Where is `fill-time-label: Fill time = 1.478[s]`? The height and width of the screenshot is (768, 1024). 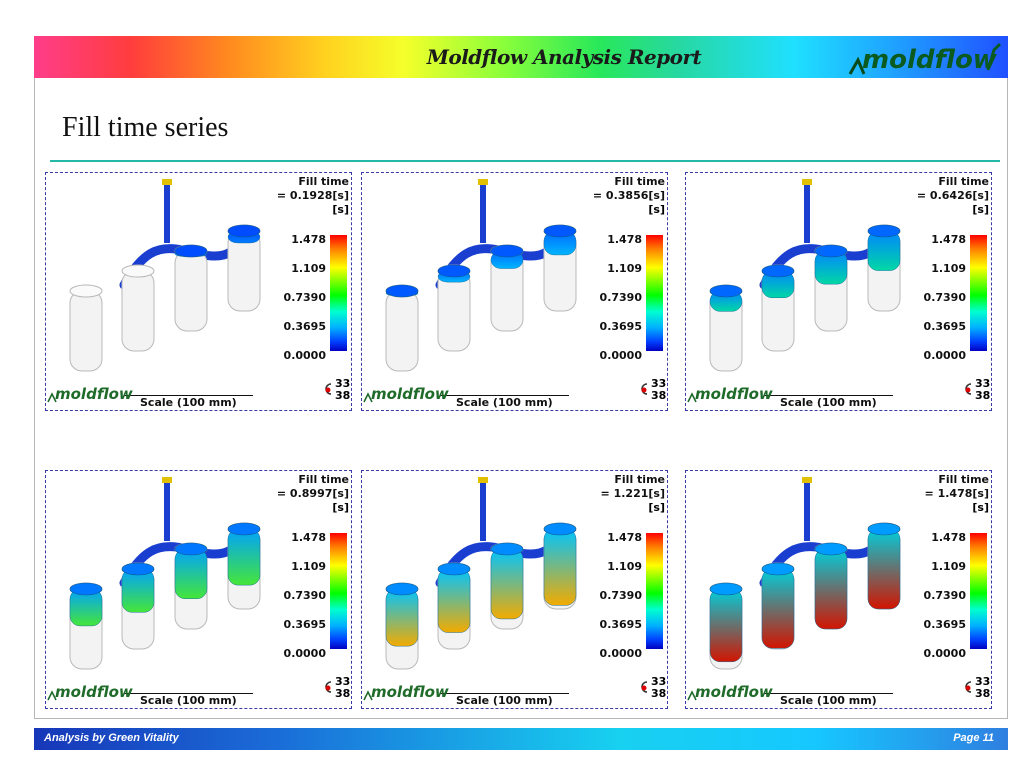 fill-time-label: Fill time = 1.478[s] is located at coordinates (957, 487).